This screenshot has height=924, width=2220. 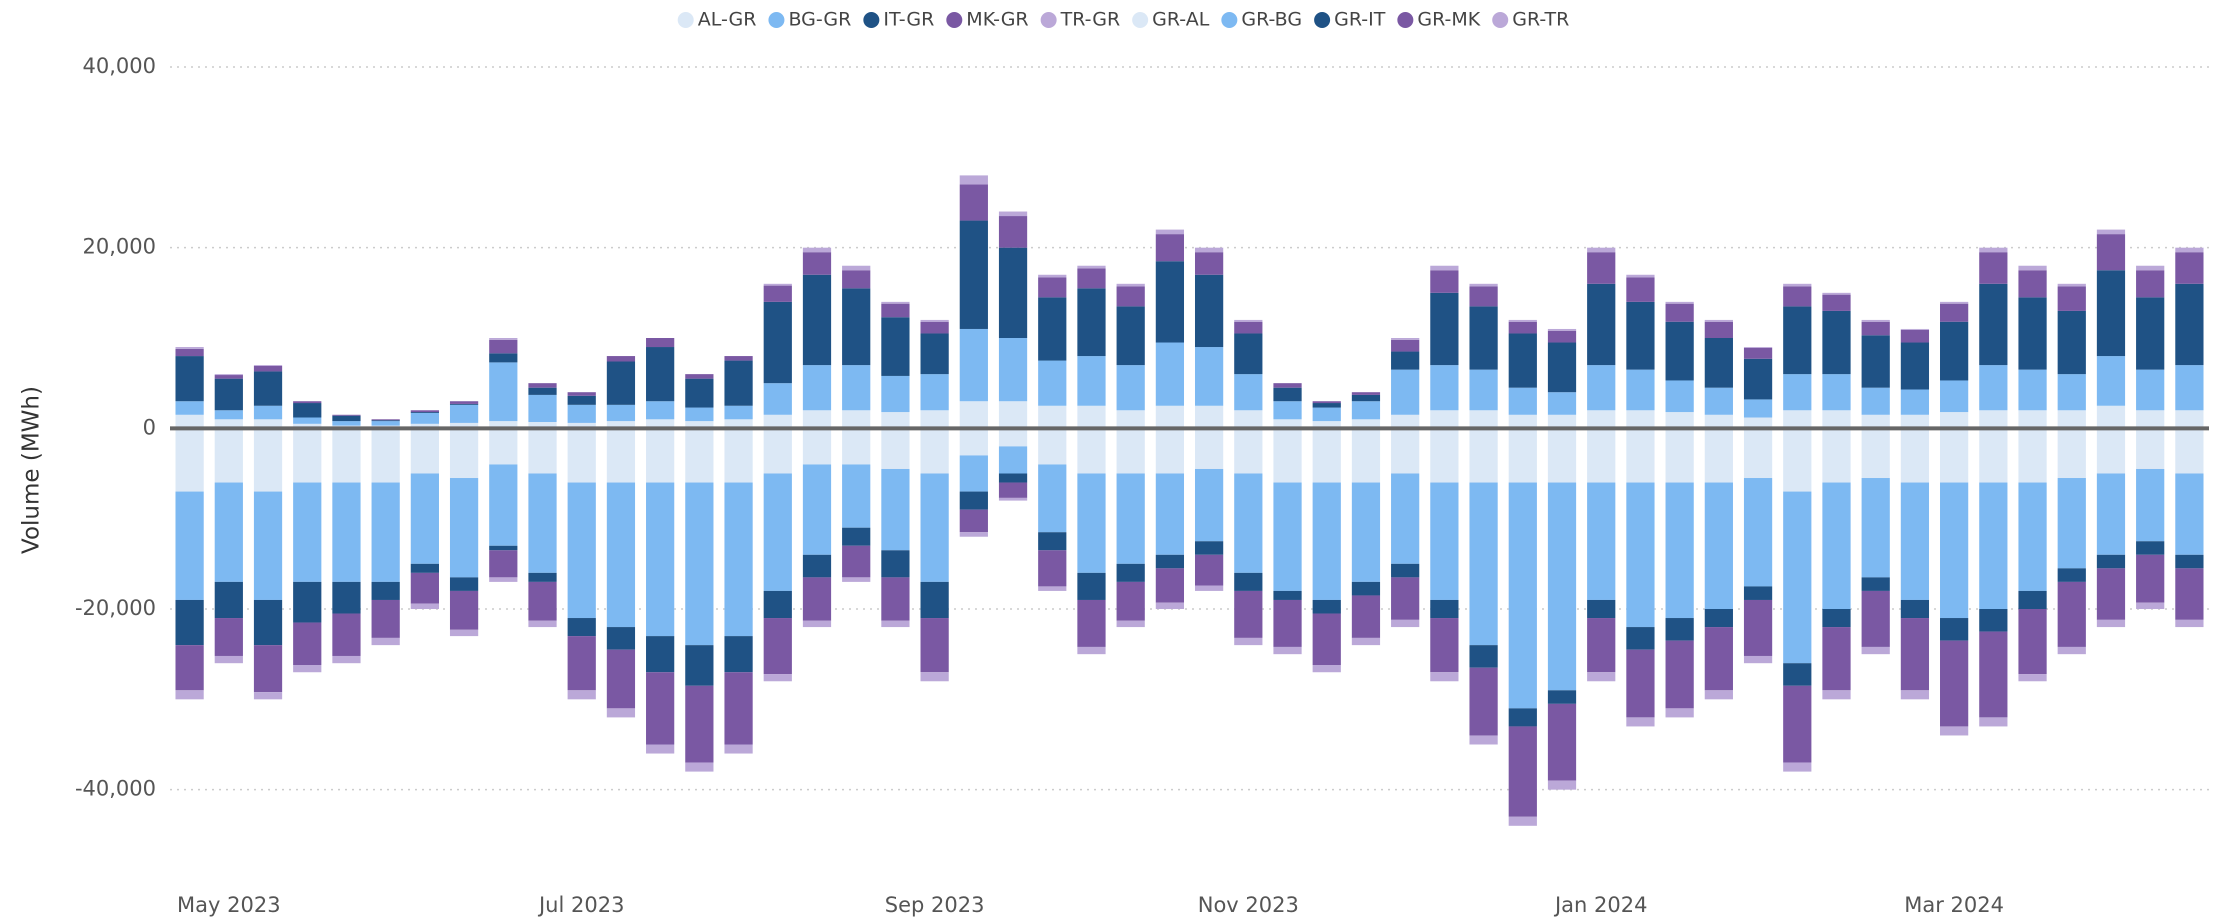 What do you see at coordinates (908, 20) in the screenshot?
I see `legend-label: IT-GR` at bounding box center [908, 20].